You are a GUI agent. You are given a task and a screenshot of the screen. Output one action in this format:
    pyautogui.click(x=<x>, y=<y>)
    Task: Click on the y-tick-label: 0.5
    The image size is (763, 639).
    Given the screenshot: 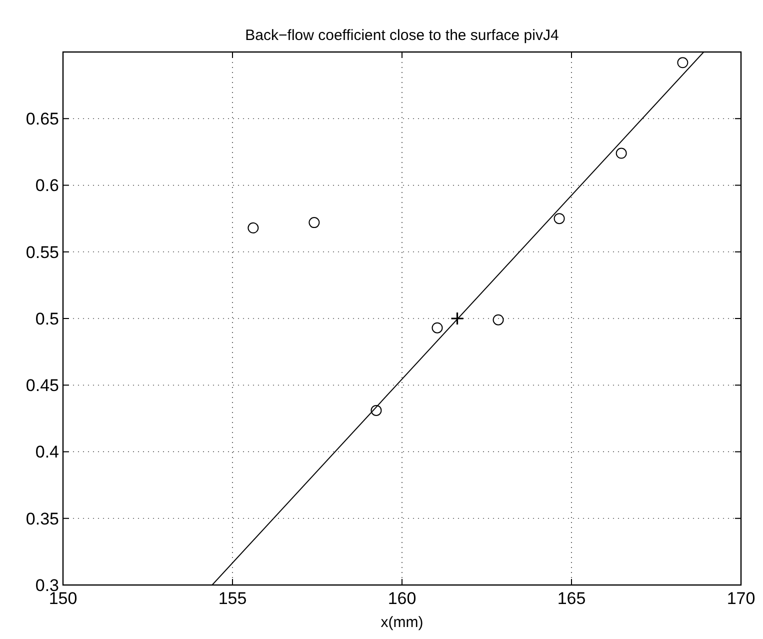 What is the action you would take?
    pyautogui.click(x=47, y=318)
    